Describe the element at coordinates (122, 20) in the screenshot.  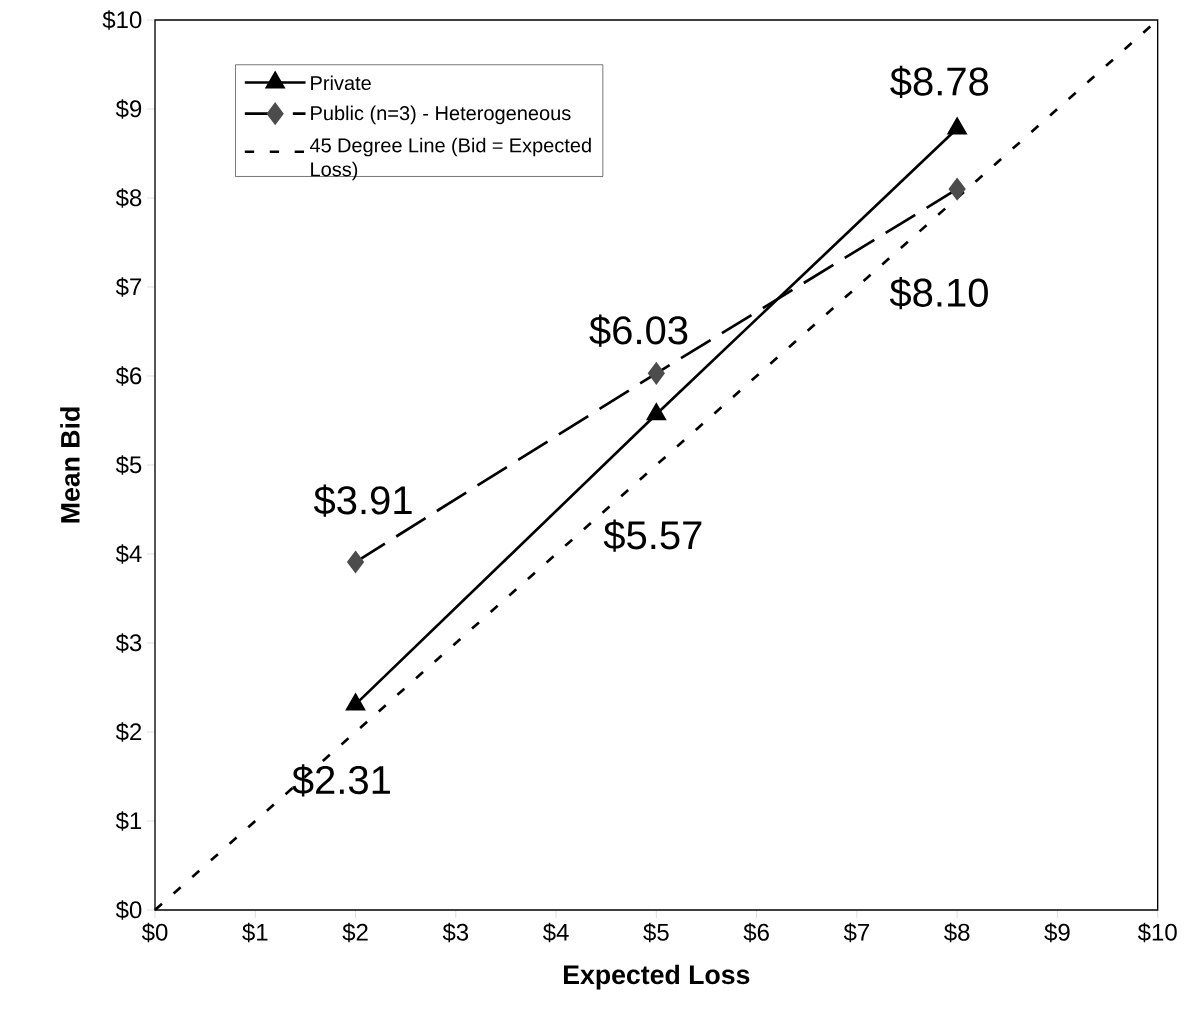
I see `y-tick-label: $10` at that location.